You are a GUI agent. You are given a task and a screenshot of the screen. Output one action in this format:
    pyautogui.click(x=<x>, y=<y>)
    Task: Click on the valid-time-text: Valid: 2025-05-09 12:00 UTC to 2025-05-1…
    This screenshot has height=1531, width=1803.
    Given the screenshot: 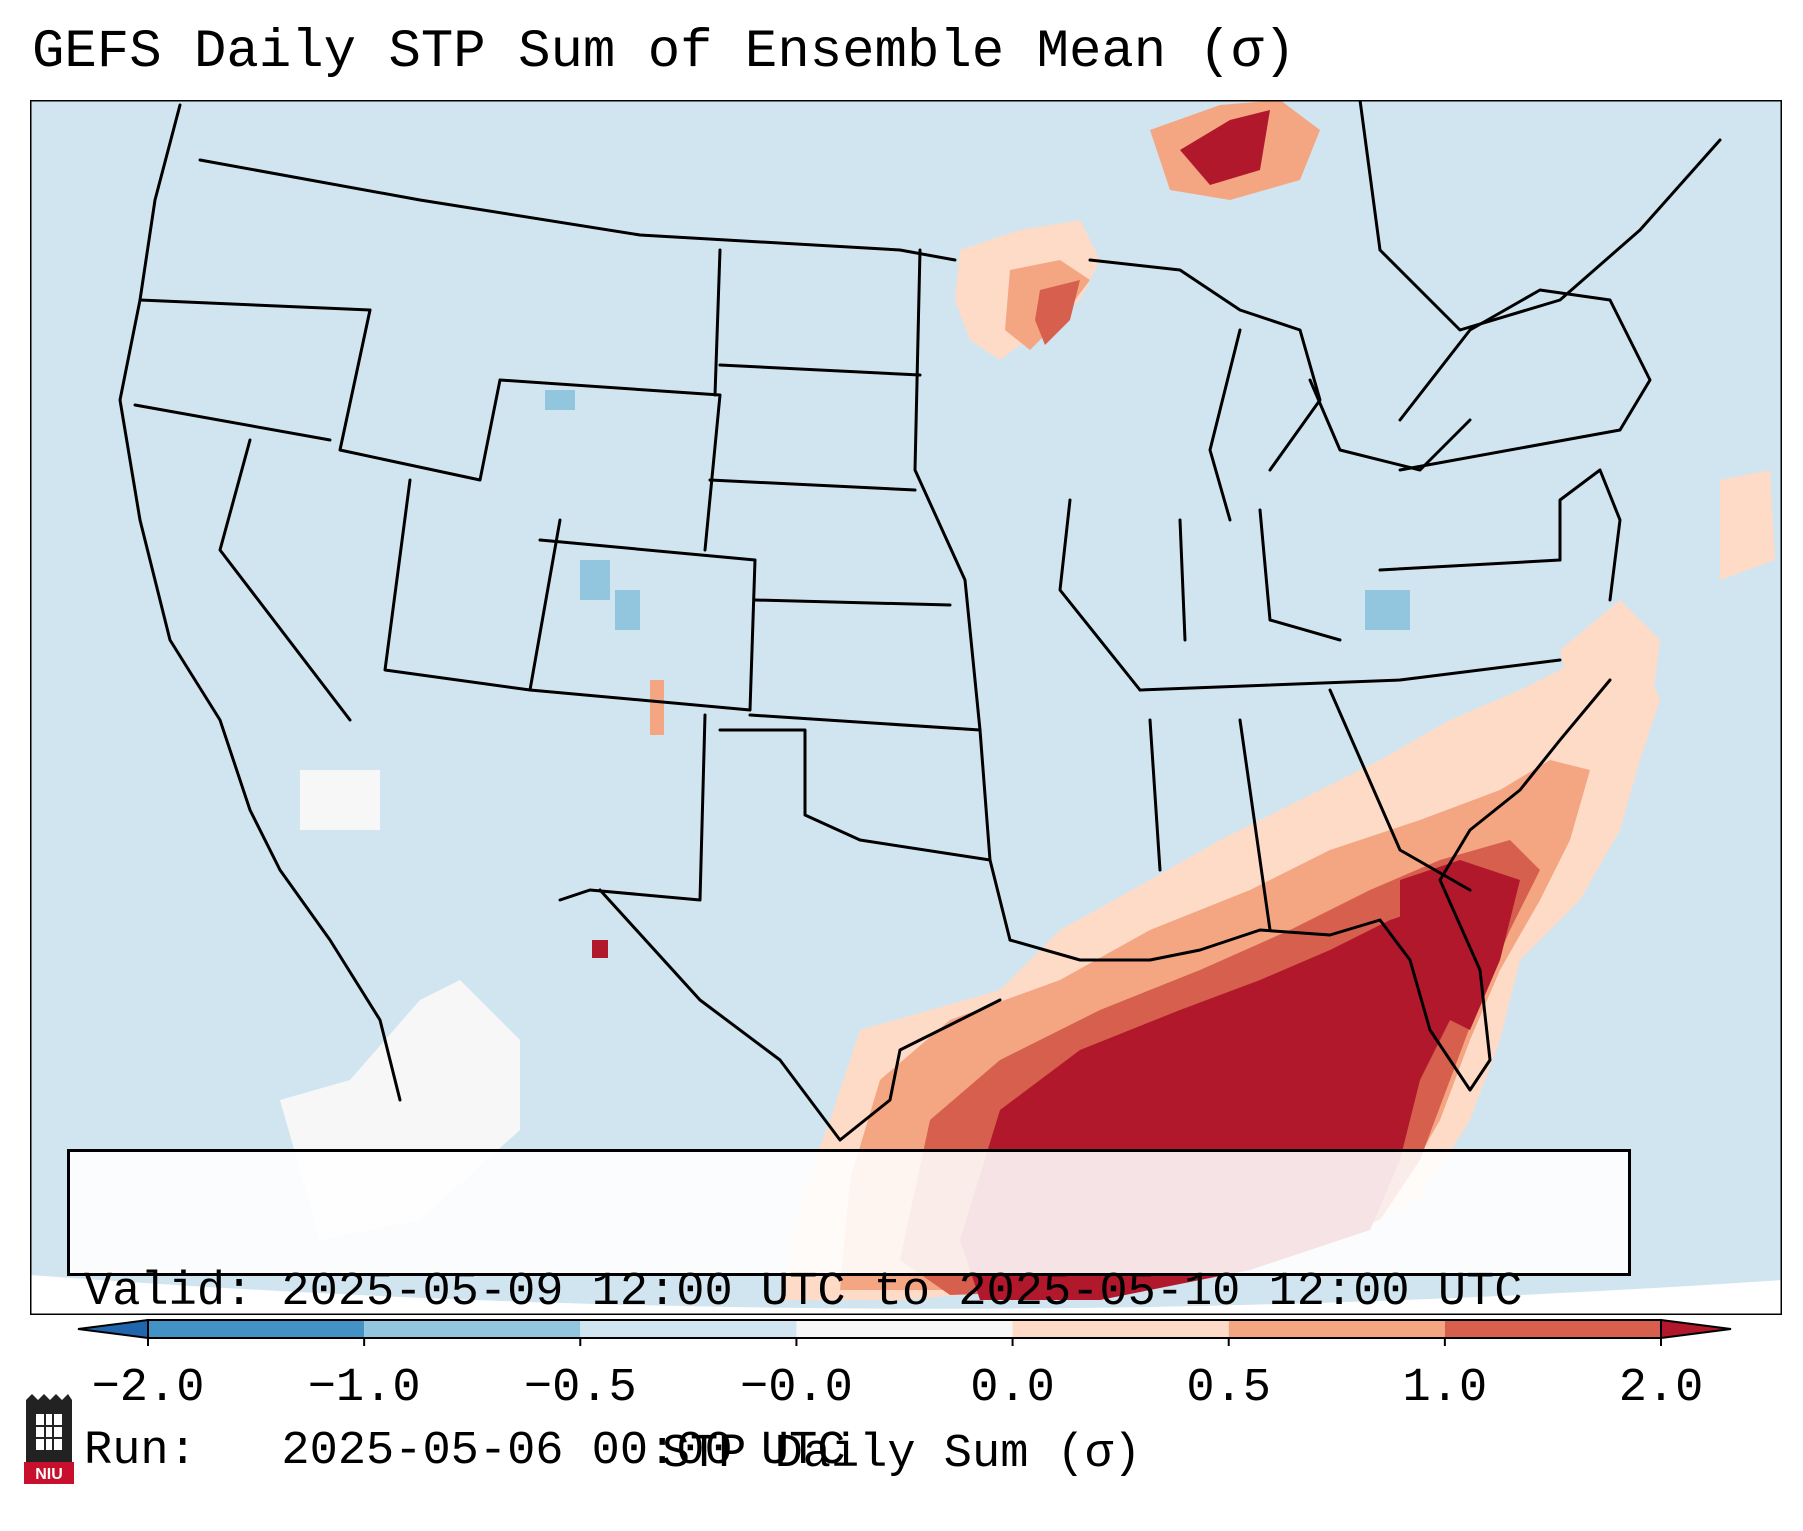 What is the action you would take?
    pyautogui.click(x=803, y=1292)
    